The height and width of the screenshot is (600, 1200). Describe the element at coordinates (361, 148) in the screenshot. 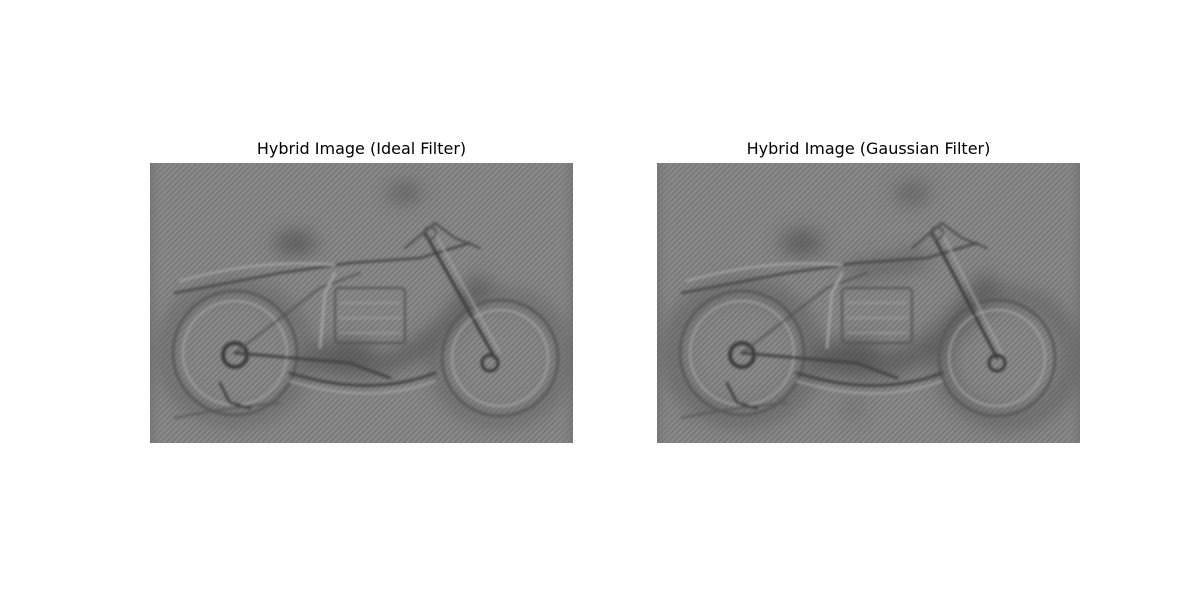

I see `panel-title-ideal: Hybrid Image (Ideal Filter)` at that location.